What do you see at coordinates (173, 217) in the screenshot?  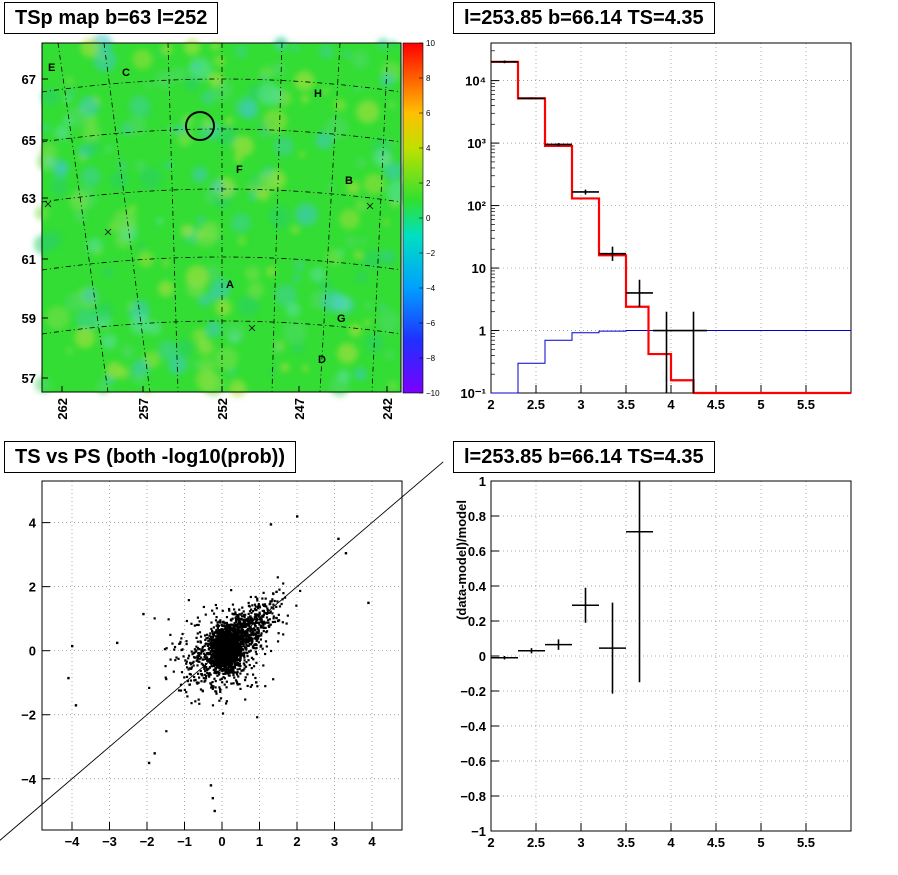 I see `graticule-longitude` at bounding box center [173, 217].